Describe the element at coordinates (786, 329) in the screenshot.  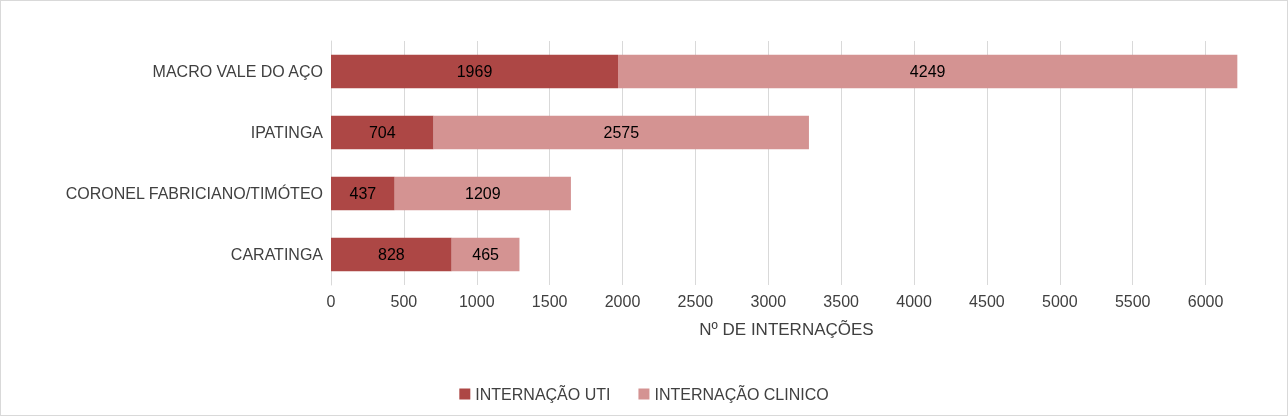
I see `x-axis-title: Nº DE INTERNAÇÕES` at that location.